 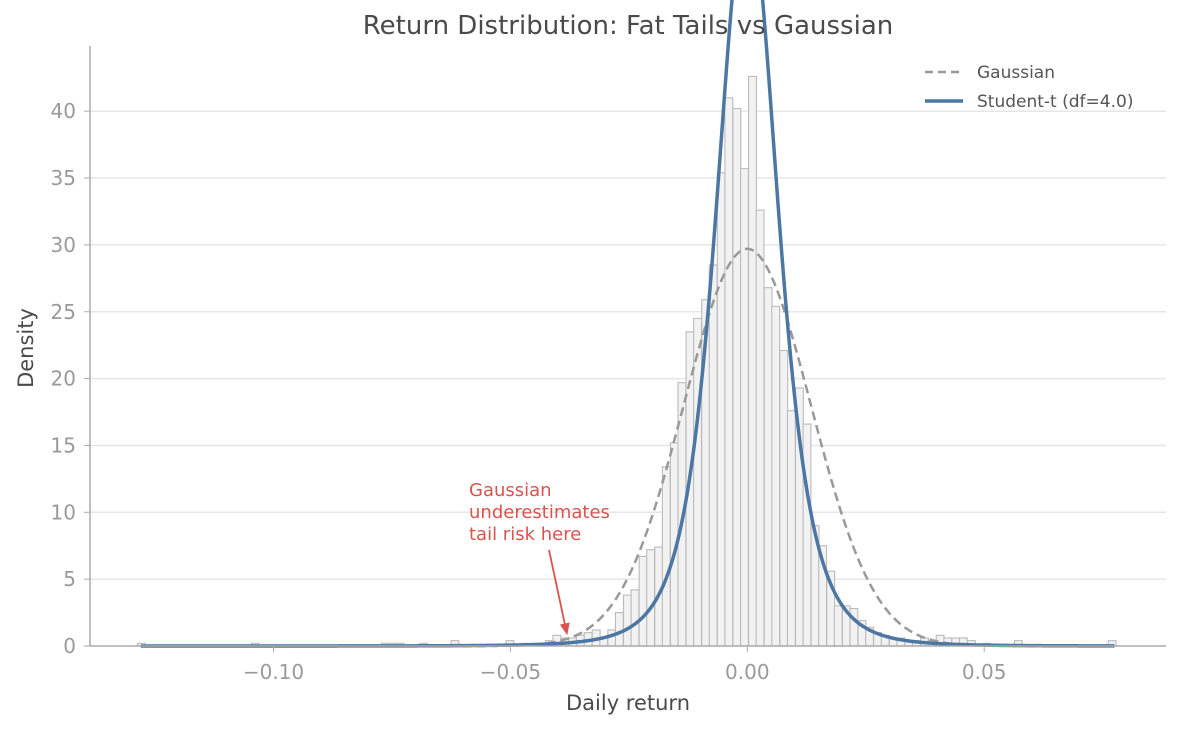 I want to click on y-tick-label: 10, so click(x=63, y=512).